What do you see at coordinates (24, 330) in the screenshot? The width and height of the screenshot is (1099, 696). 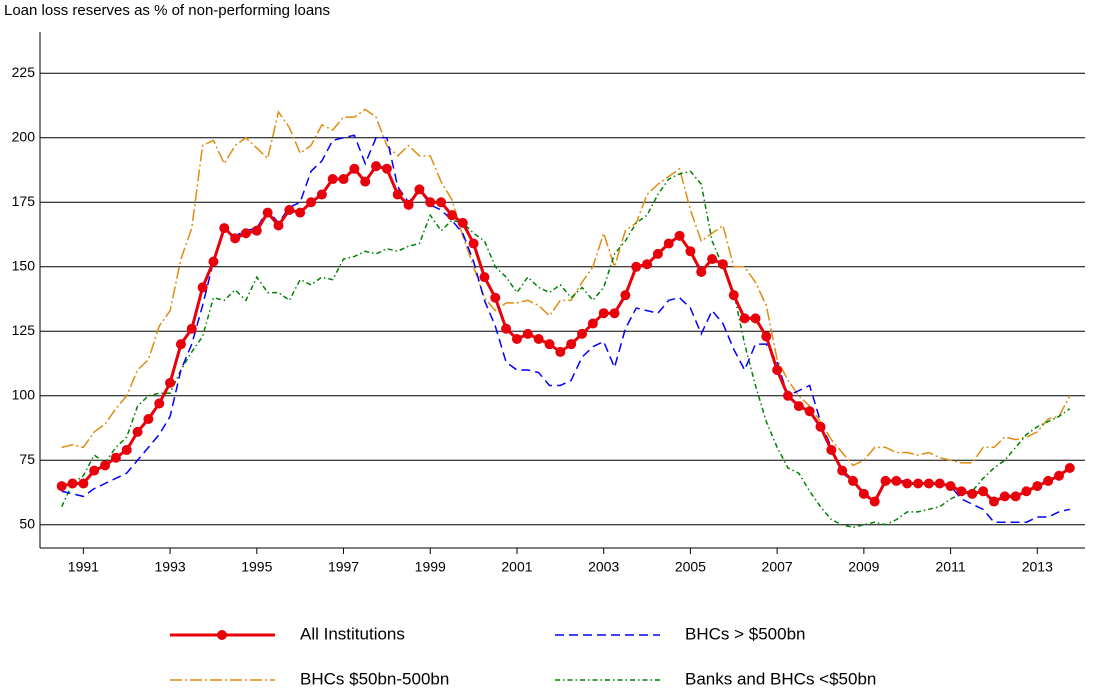 I see `y-tick-label: 125` at bounding box center [24, 330].